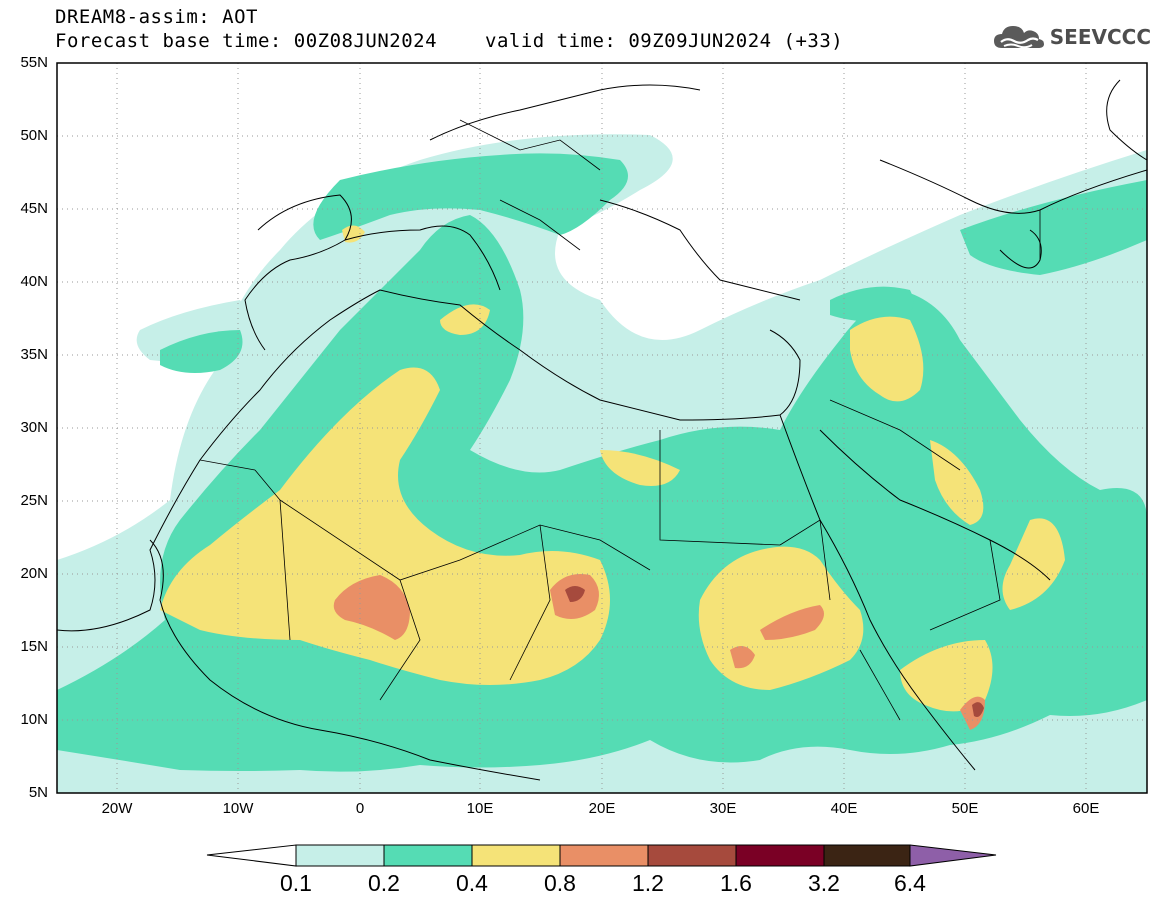 This screenshot has width=1165, height=905. I want to click on lon-label: 50E, so click(965, 808).